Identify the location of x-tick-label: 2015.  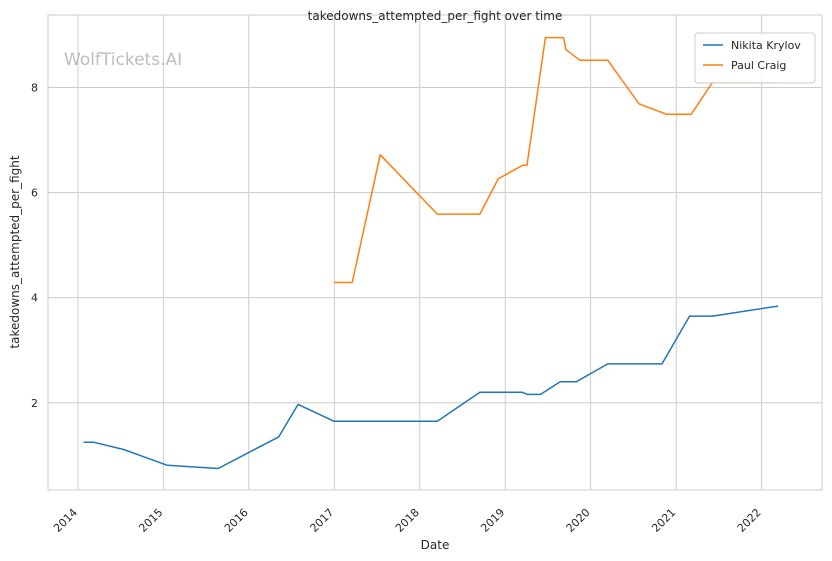
(150, 520).